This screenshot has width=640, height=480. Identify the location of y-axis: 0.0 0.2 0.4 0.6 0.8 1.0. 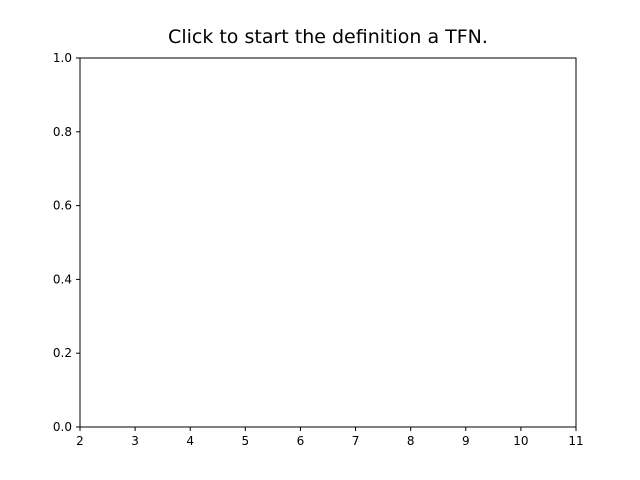
(66, 242).